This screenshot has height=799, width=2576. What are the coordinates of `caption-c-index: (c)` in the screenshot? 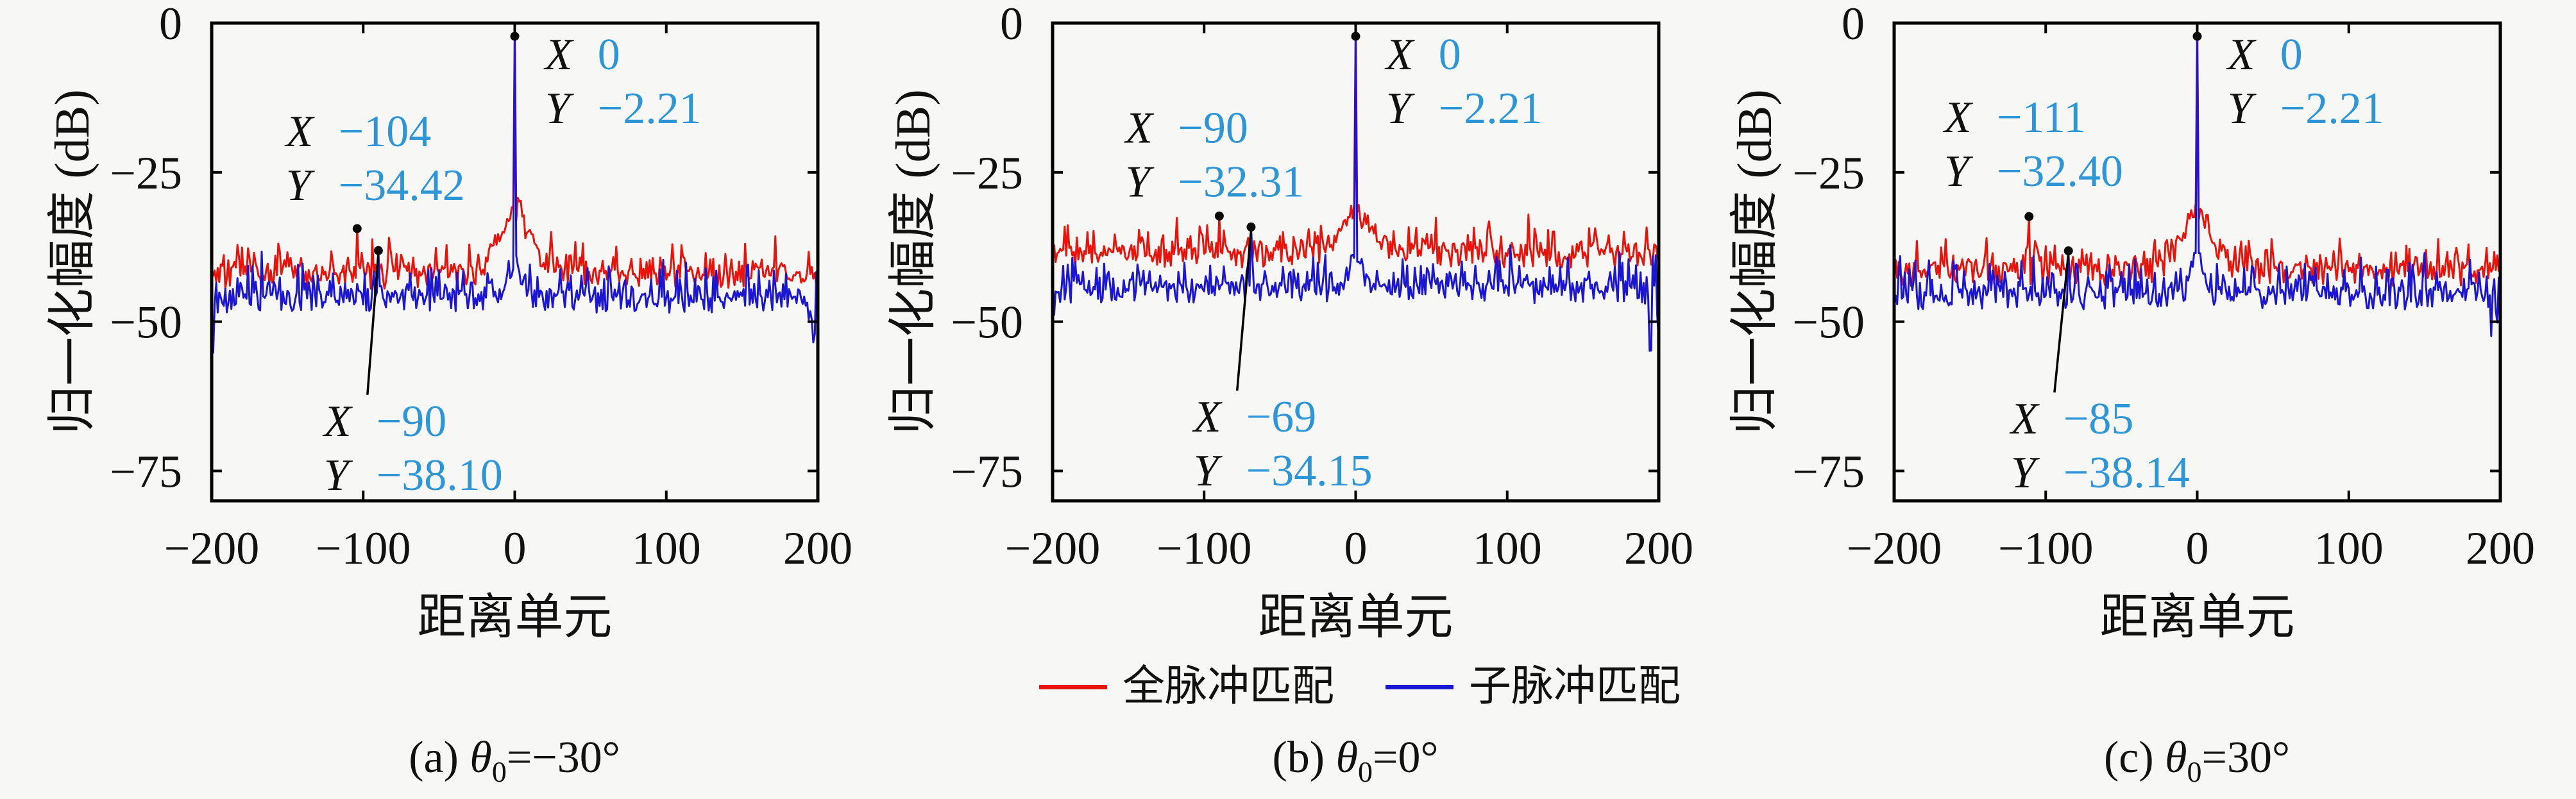 It's located at (2128, 757).